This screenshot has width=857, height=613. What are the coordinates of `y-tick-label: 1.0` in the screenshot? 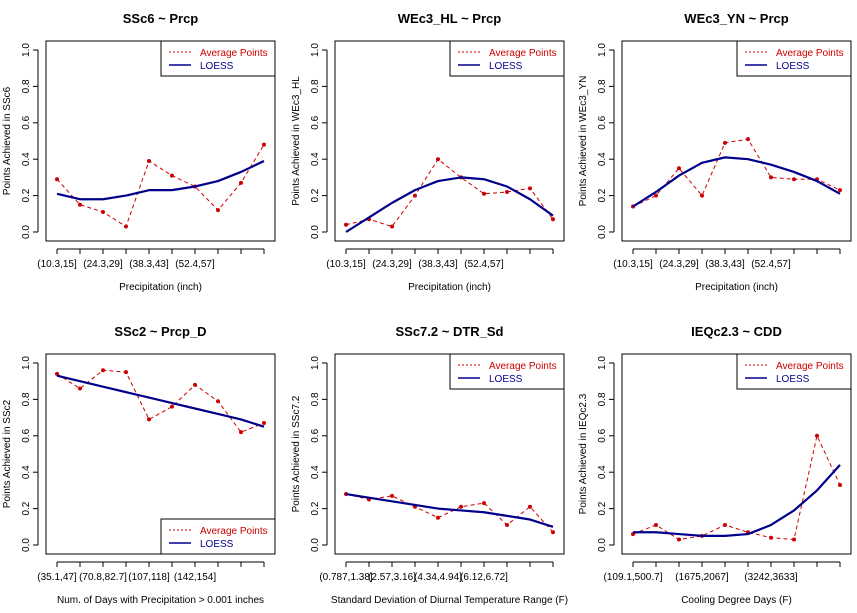 It's located at (315, 363).